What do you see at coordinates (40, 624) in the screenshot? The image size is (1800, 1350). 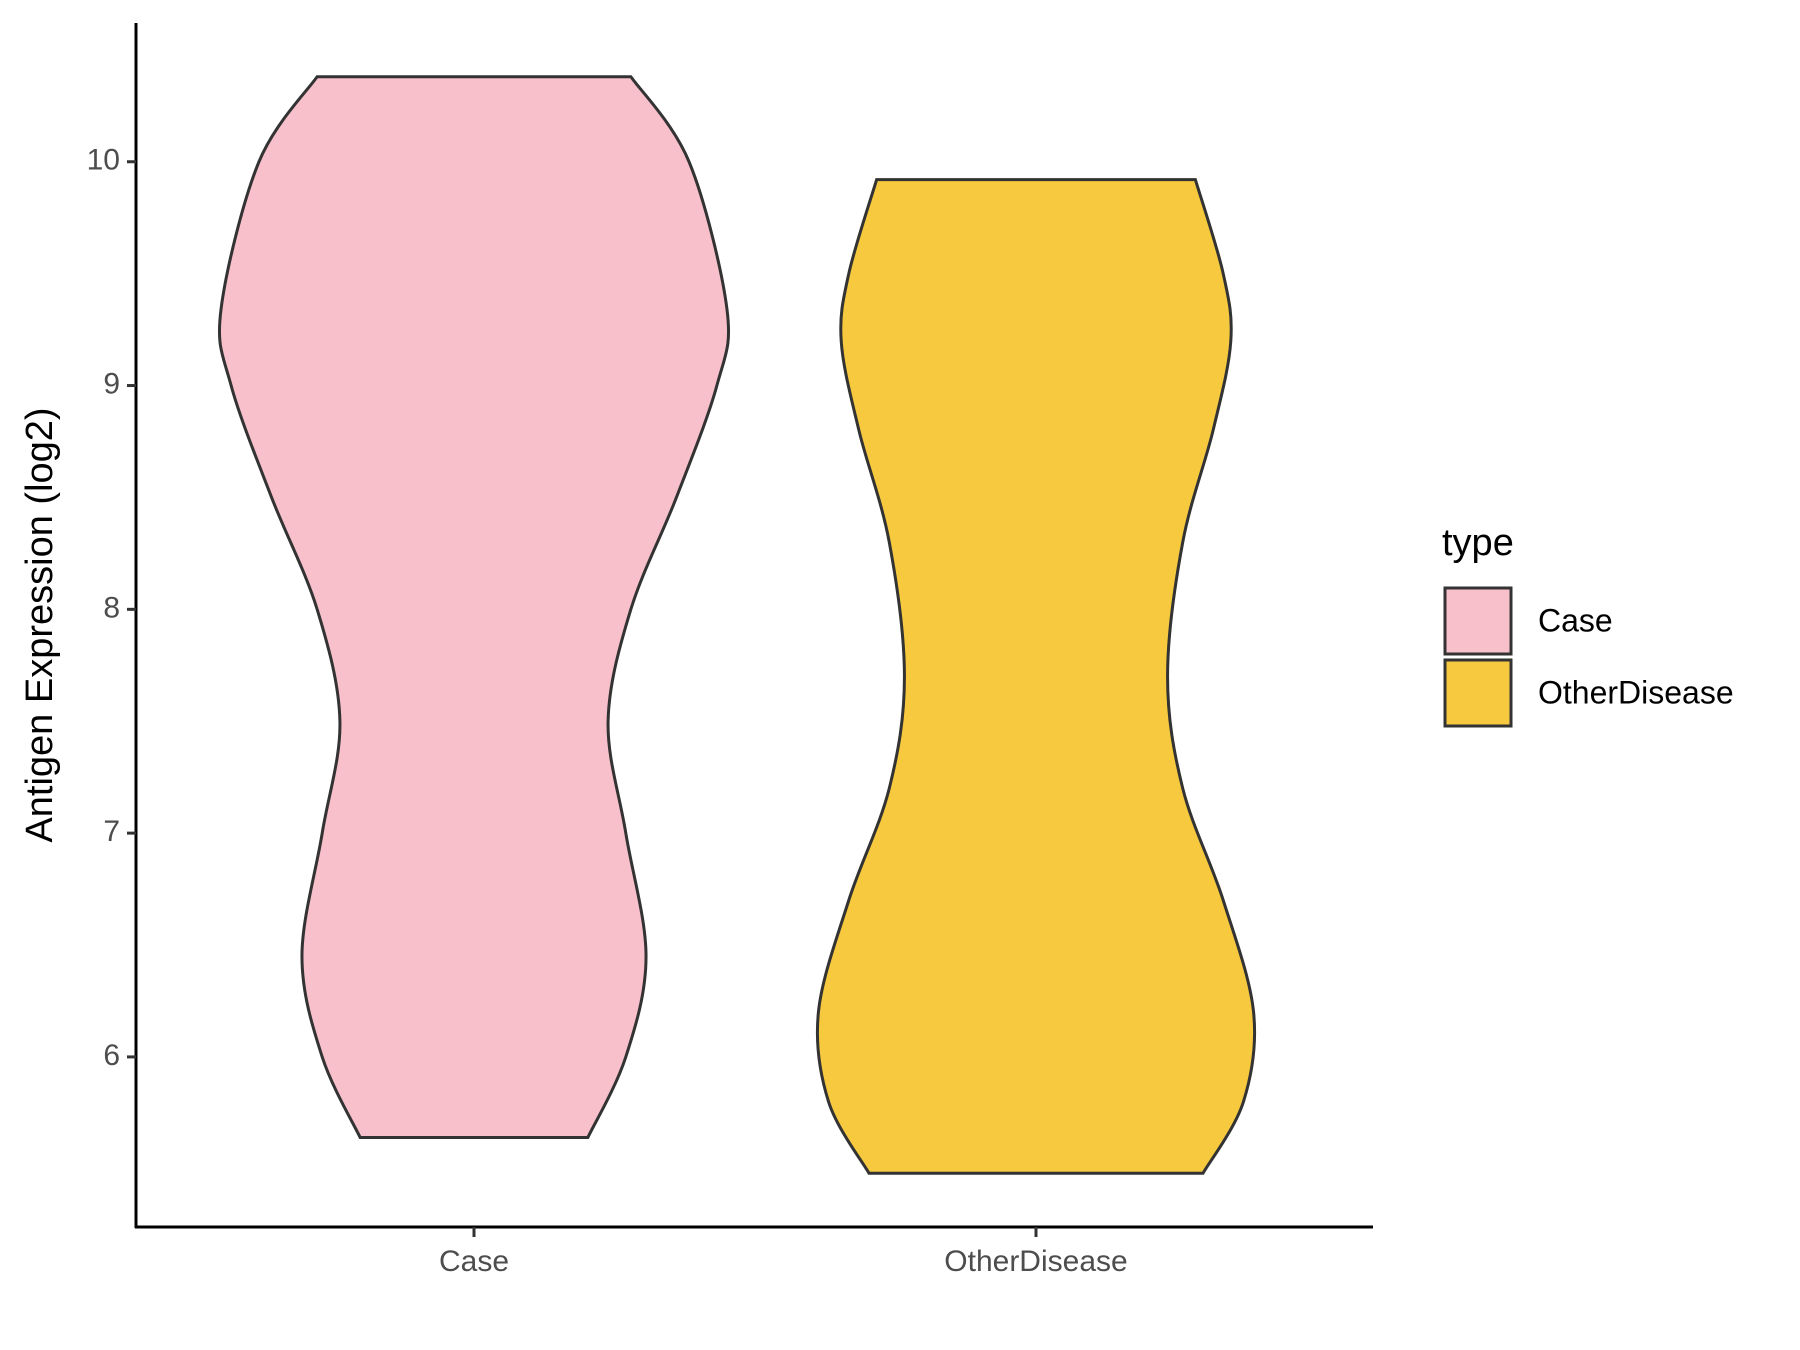 I see `y-axis-title: Antigen Expression (log2)` at bounding box center [40, 624].